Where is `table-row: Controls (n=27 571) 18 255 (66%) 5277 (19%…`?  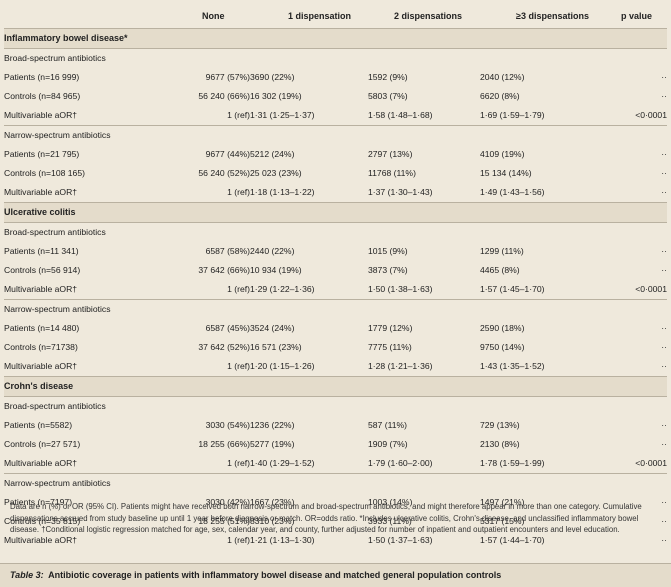 table-row: Controls (n=27 571) 18 255 (66%) 5277 (19%… is located at coordinates (335, 444).